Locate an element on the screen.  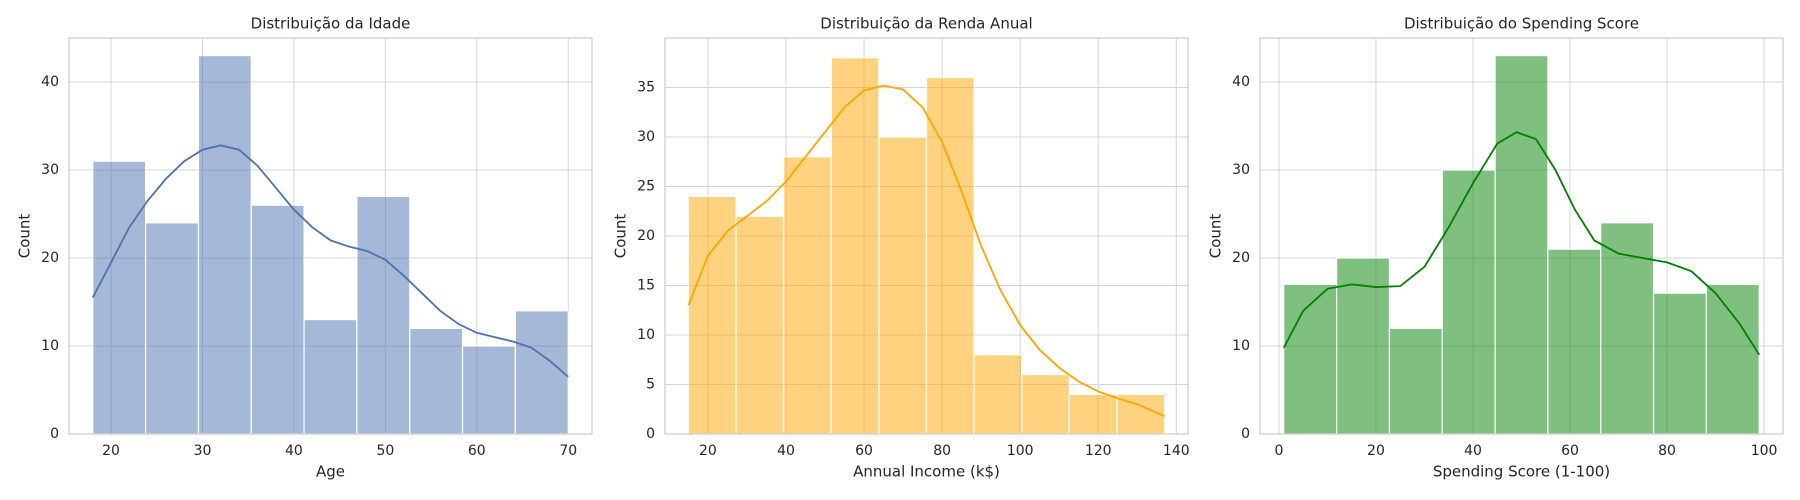
x-axis-label: Spending Score (1-100) is located at coordinates (1521, 472).